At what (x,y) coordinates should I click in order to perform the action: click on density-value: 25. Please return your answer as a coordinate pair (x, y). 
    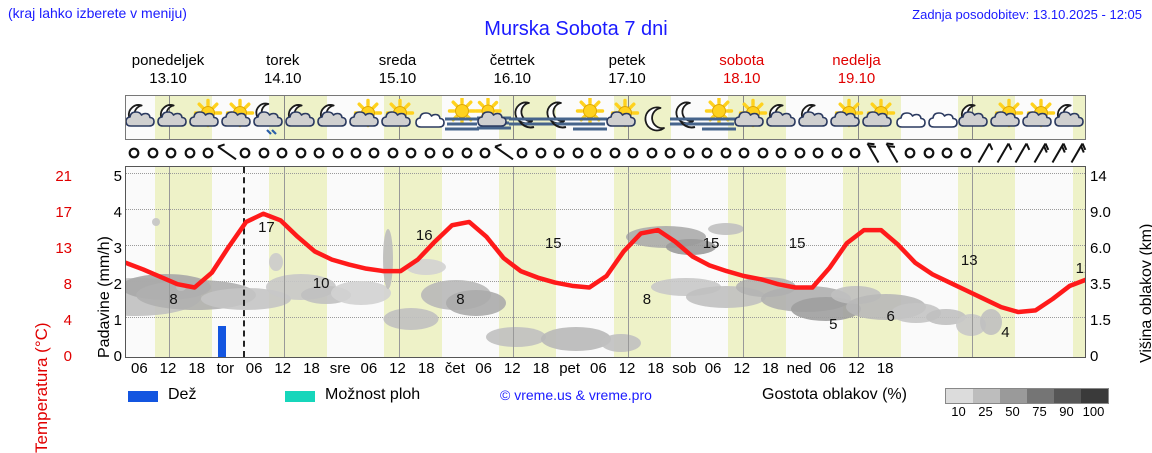
    Looking at the image, I should click on (985, 411).